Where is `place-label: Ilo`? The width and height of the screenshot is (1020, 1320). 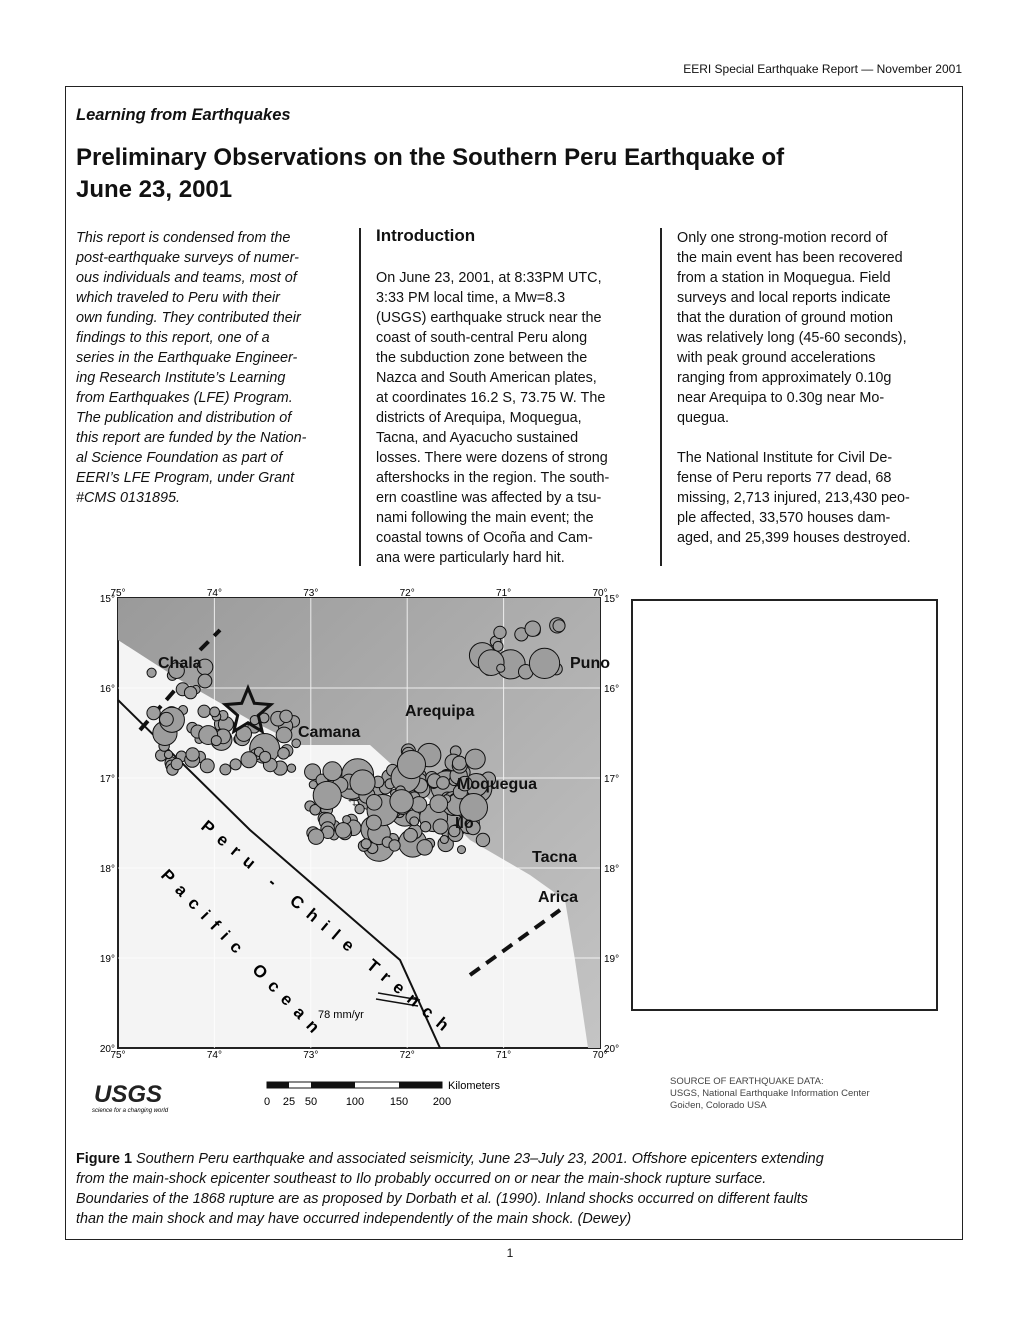
place-label: Ilo is located at coordinates (464, 823).